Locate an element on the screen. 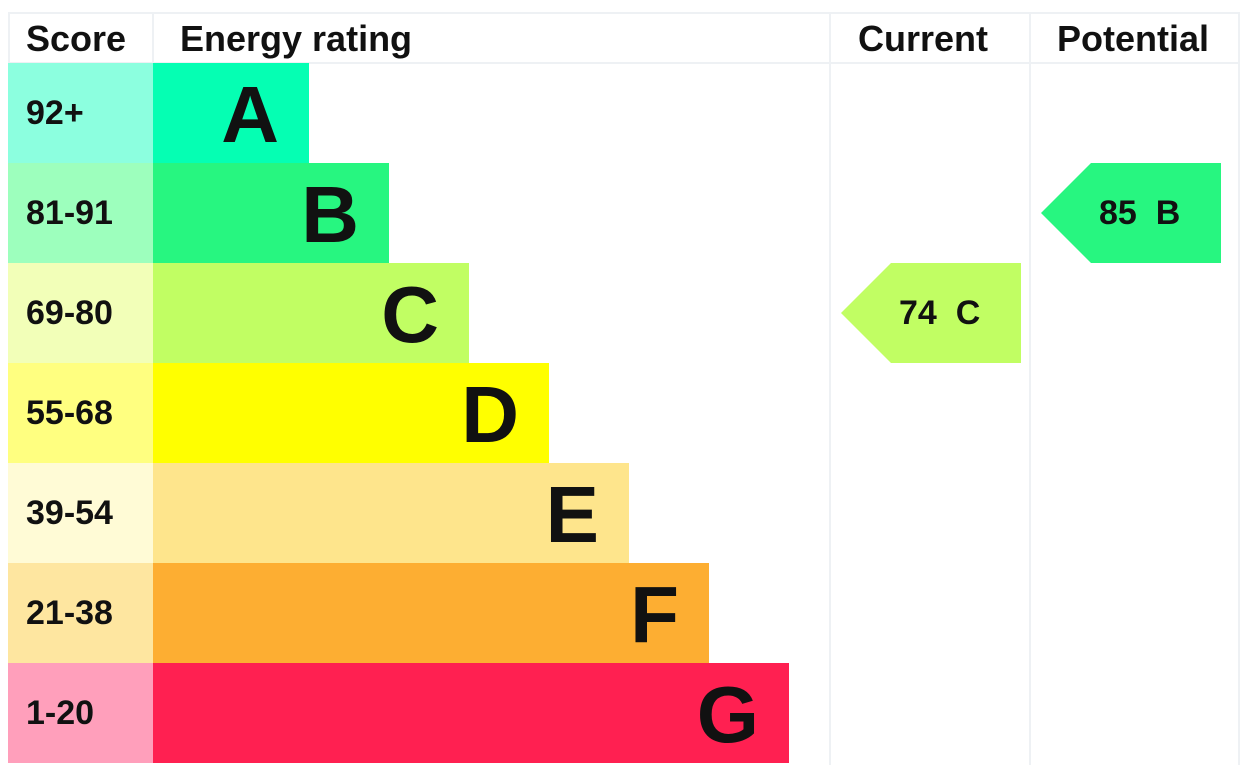  band-bar-g: G is located at coordinates (471, 713).